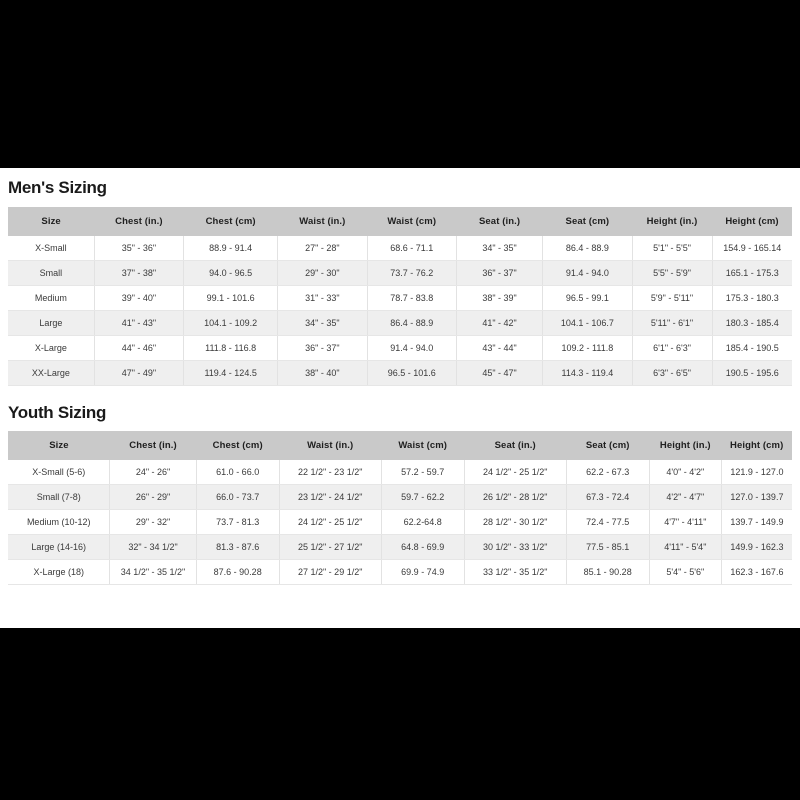 The height and width of the screenshot is (800, 800). Describe the element at coordinates (412, 248) in the screenshot. I see `cell-waist-cm: 68.6 - 71.1` at that location.